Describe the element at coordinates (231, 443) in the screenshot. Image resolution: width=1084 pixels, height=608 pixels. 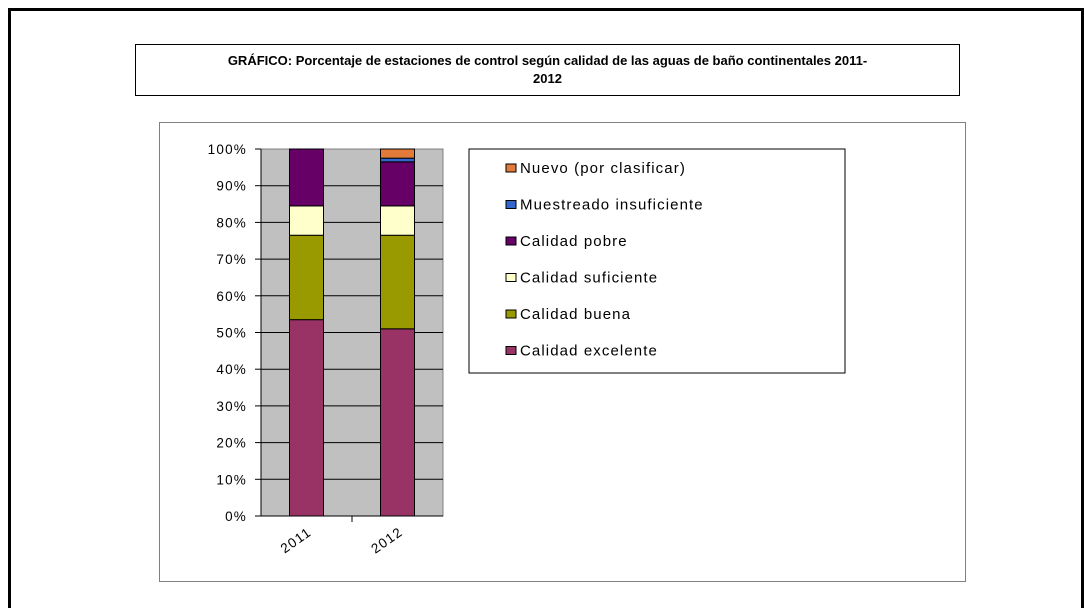
I see `y-tick-label: 20%` at that location.